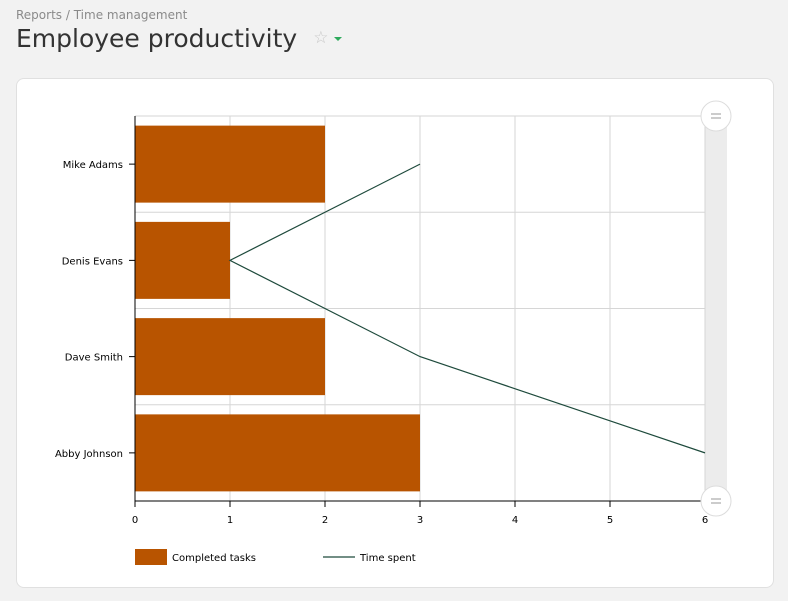 The height and width of the screenshot is (601, 788). Describe the element at coordinates (230, 356) in the screenshot. I see `bar-dave-smith` at that location.